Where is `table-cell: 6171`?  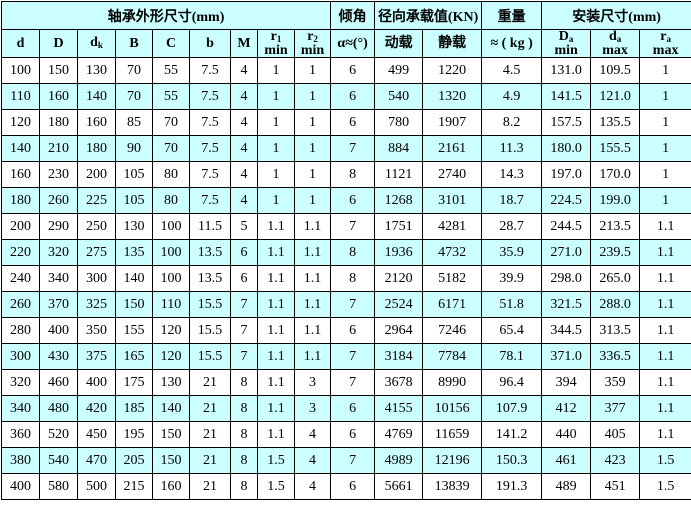
table-cell: 6171 is located at coordinates (452, 305).